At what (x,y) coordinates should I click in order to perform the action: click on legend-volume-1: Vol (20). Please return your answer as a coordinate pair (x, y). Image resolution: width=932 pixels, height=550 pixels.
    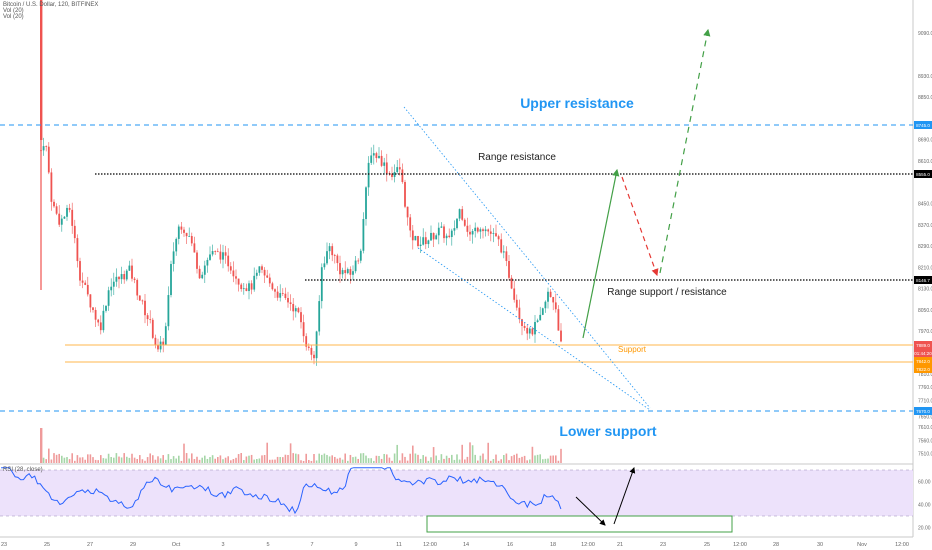
    Looking at the image, I should click on (13, 11).